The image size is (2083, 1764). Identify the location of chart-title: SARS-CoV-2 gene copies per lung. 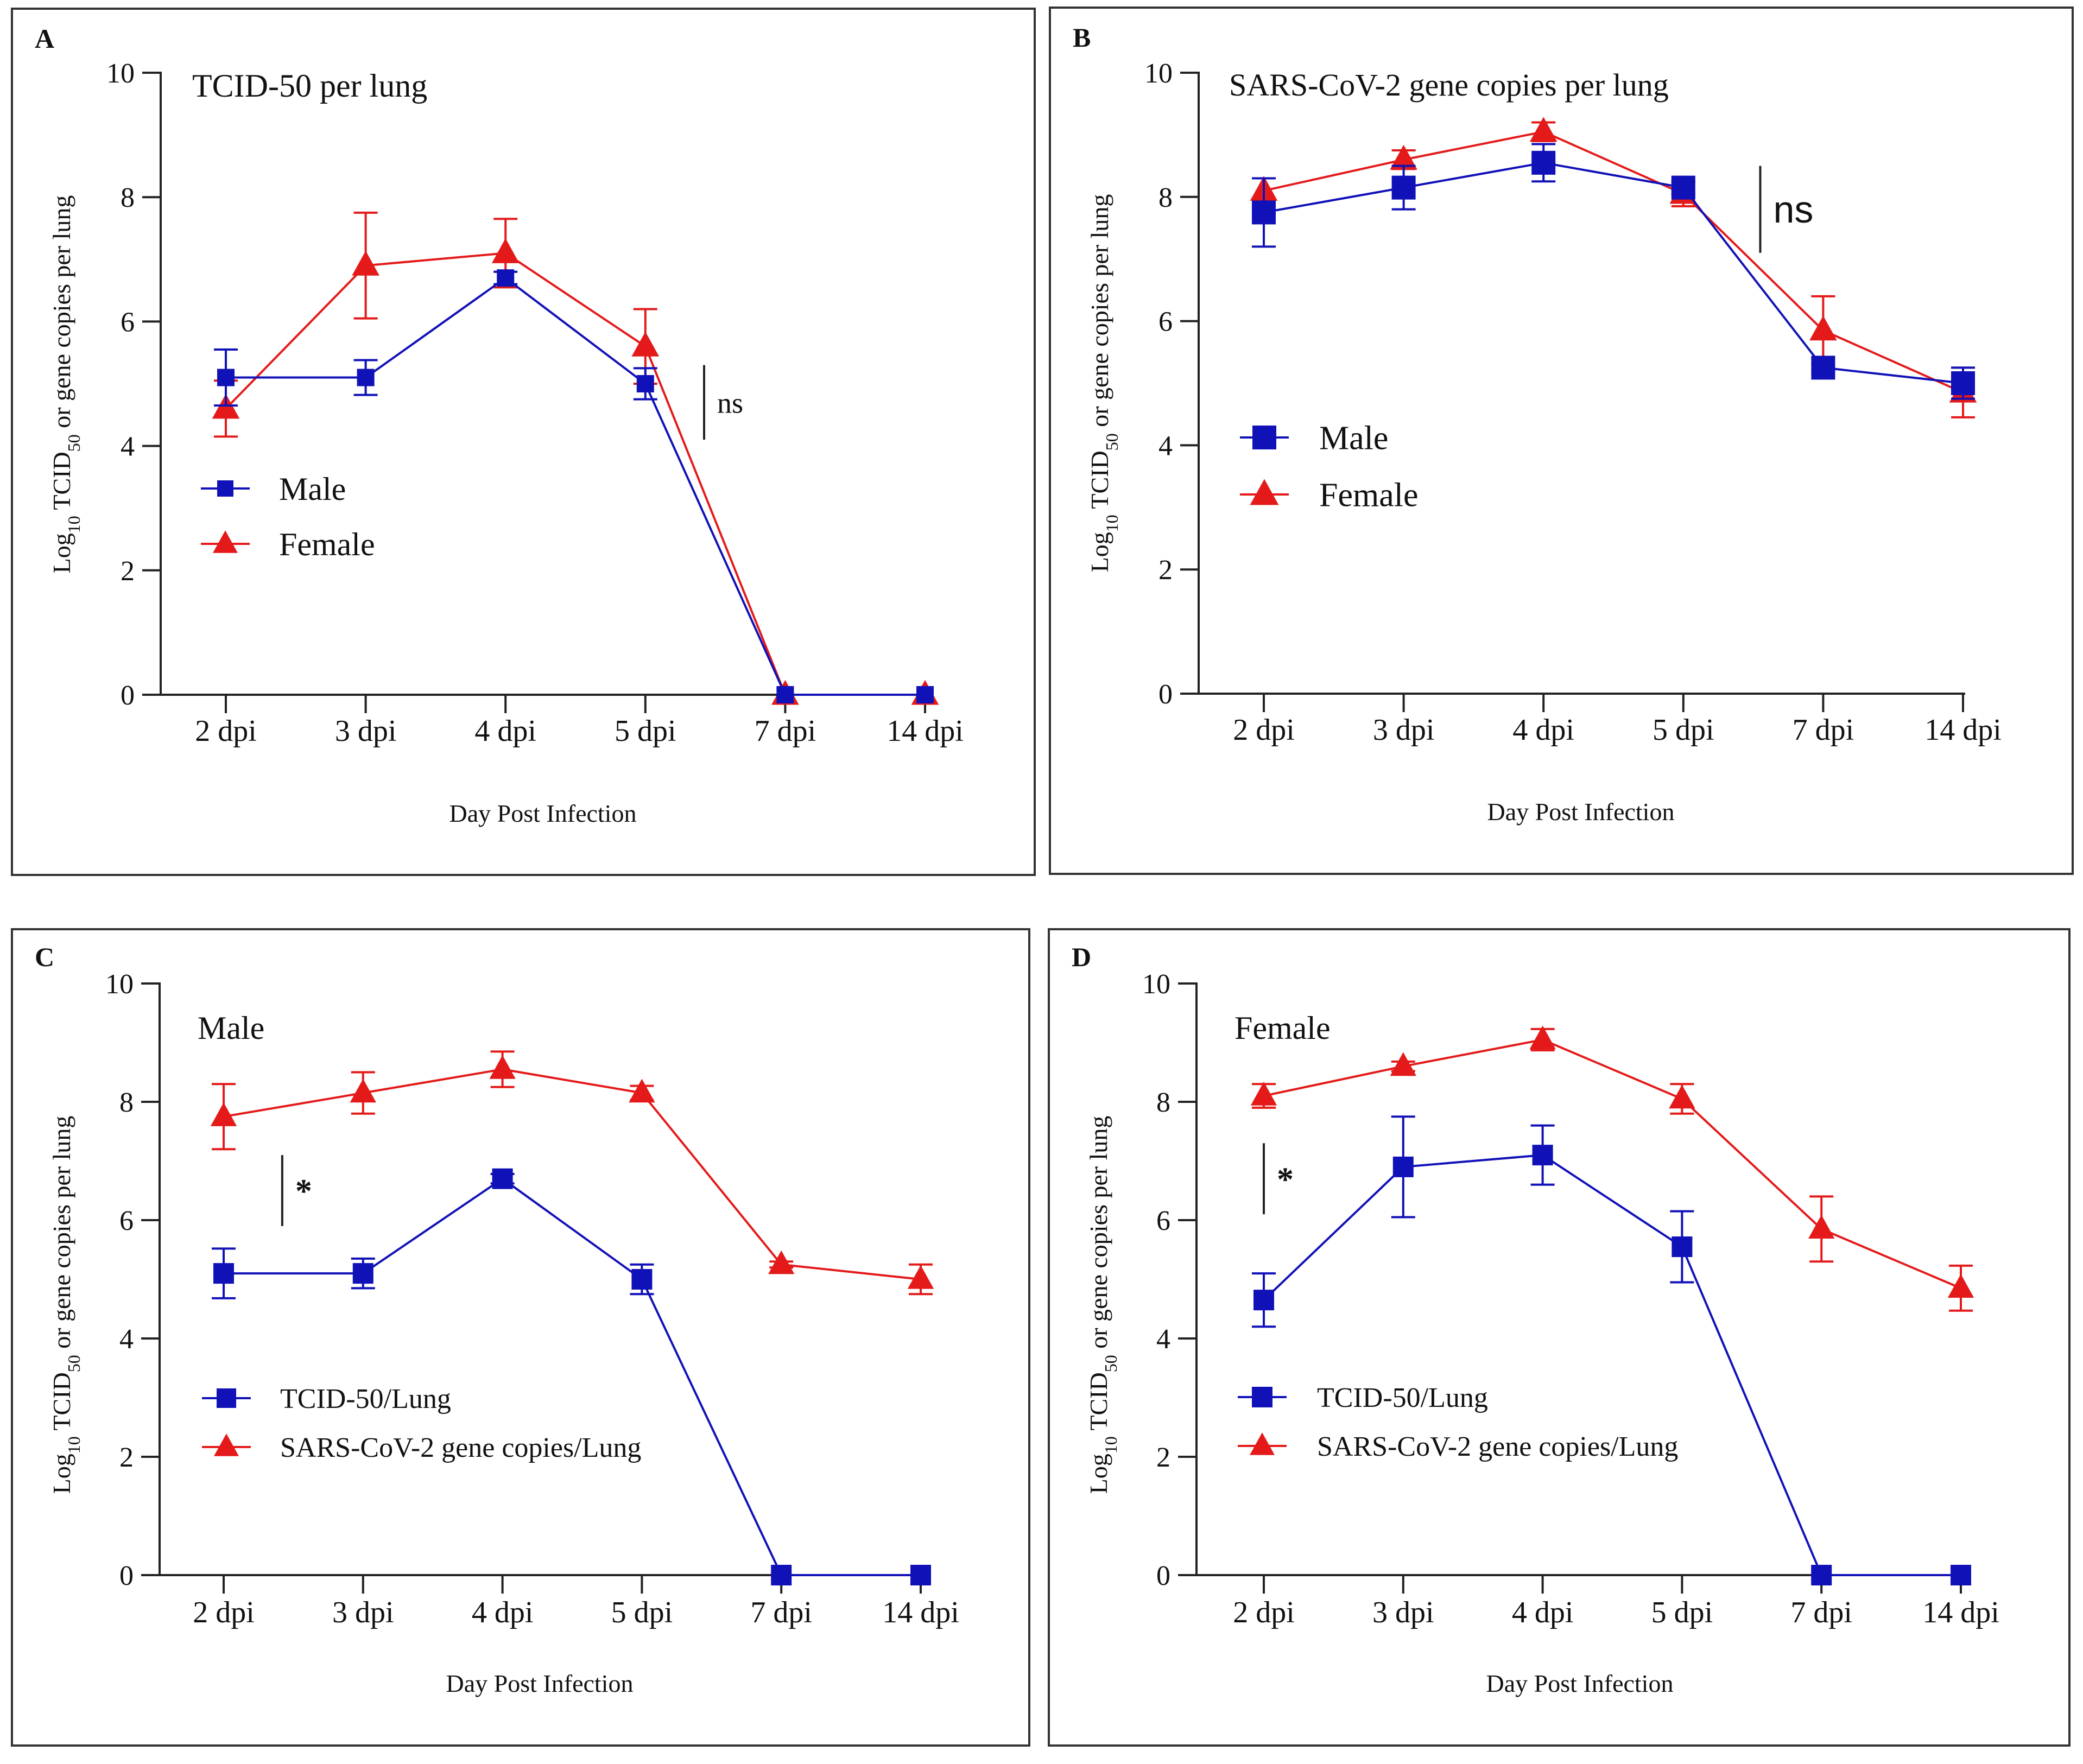
(1449, 85).